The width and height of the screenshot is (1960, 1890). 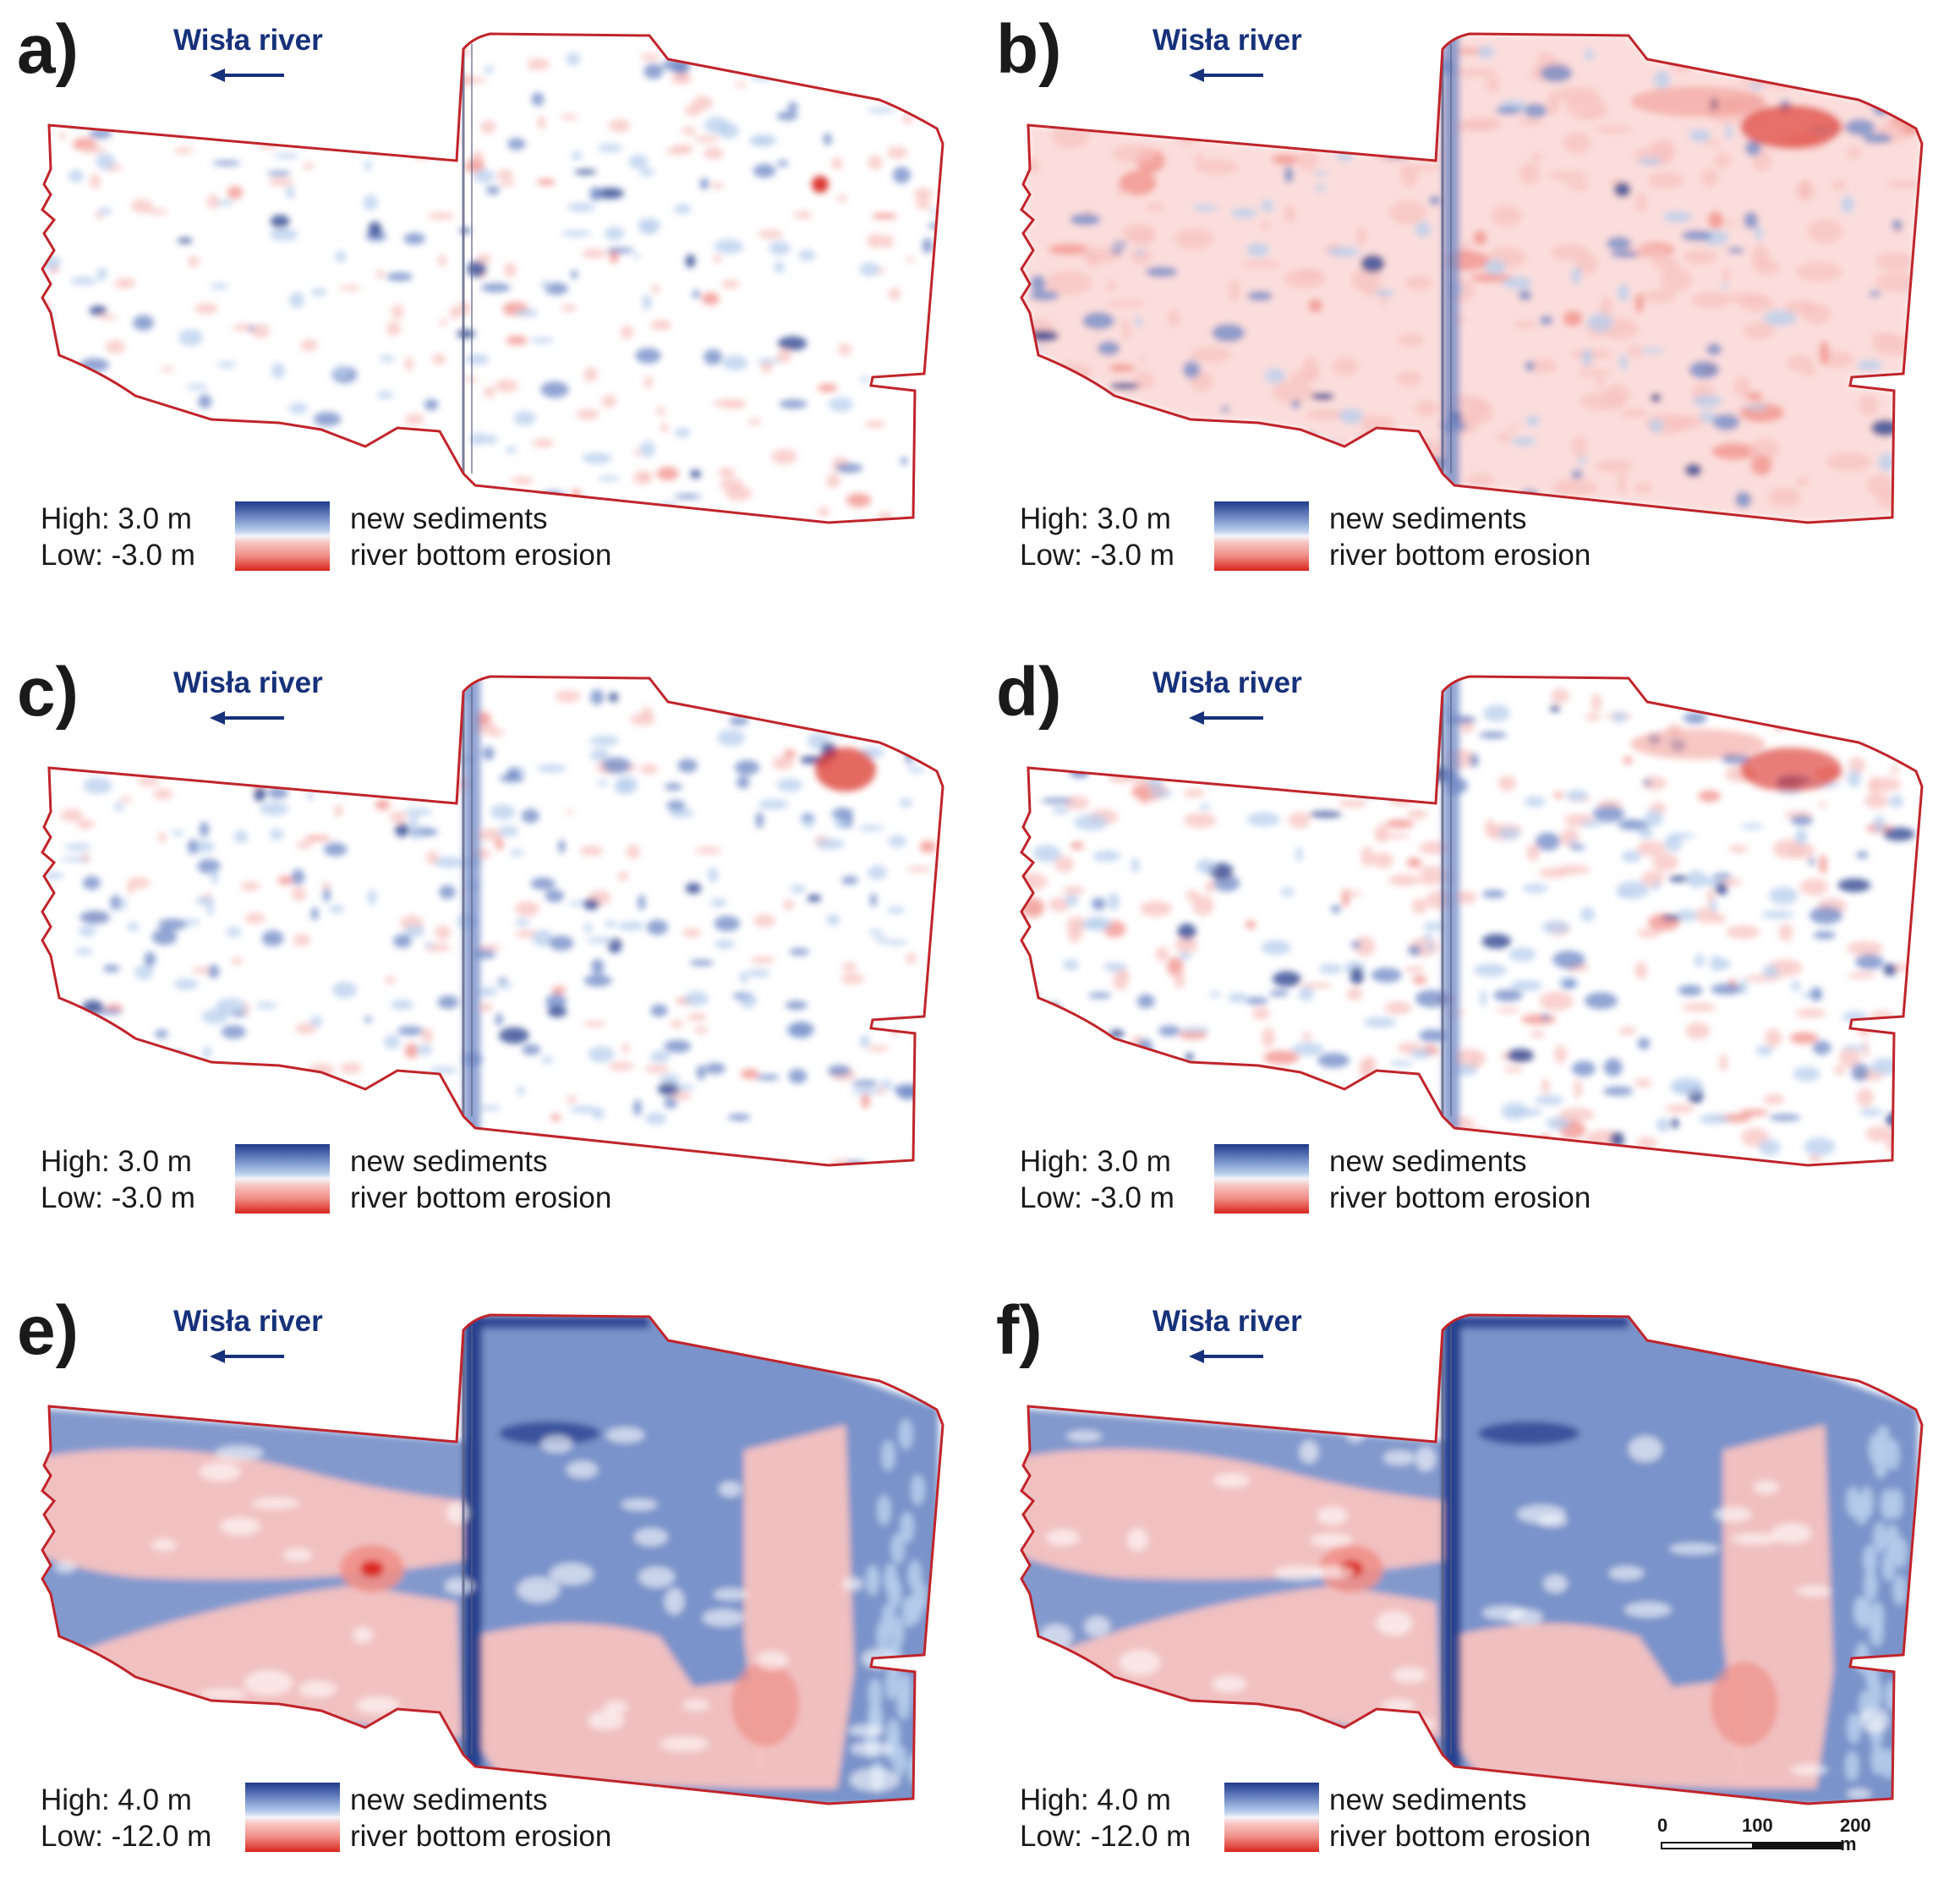 What do you see at coordinates (449, 518) in the screenshot?
I see `legend-new-sediments: new sediments` at bounding box center [449, 518].